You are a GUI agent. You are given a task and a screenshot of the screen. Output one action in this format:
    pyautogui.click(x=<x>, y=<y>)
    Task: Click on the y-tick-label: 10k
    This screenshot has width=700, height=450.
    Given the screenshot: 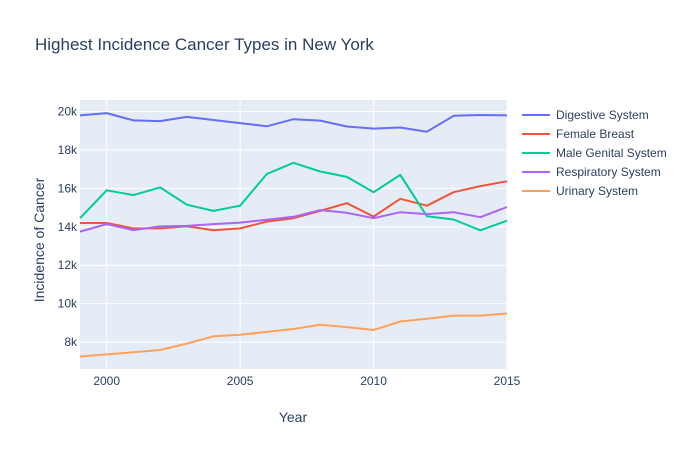 What is the action you would take?
    pyautogui.click(x=68, y=304)
    